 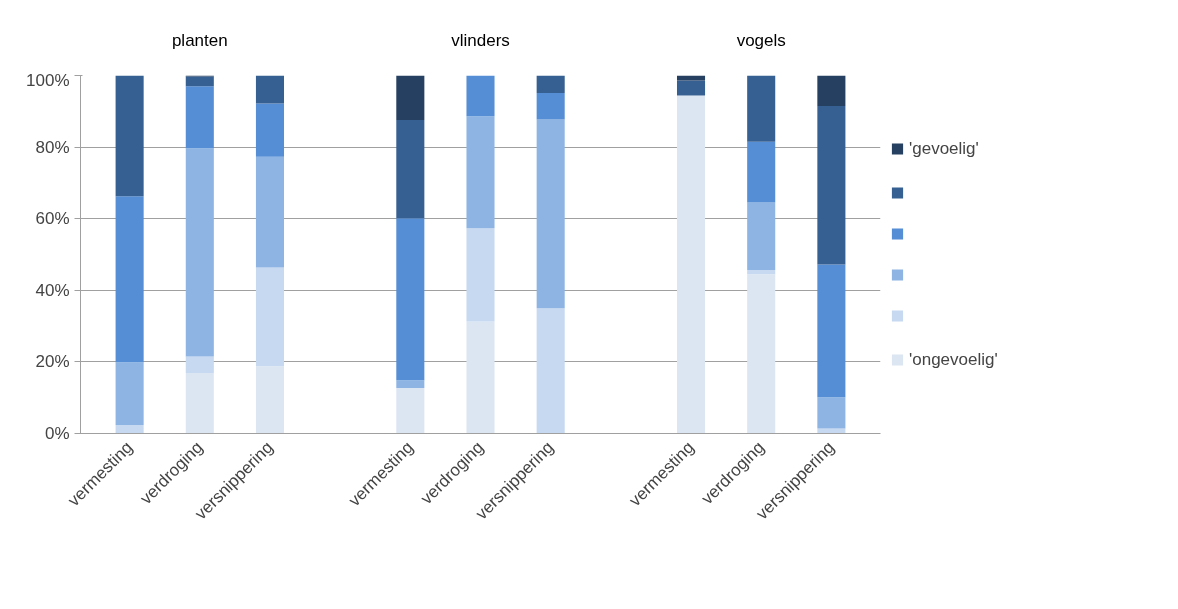 I want to click on y-tick-label: 40%, so click(x=52, y=290).